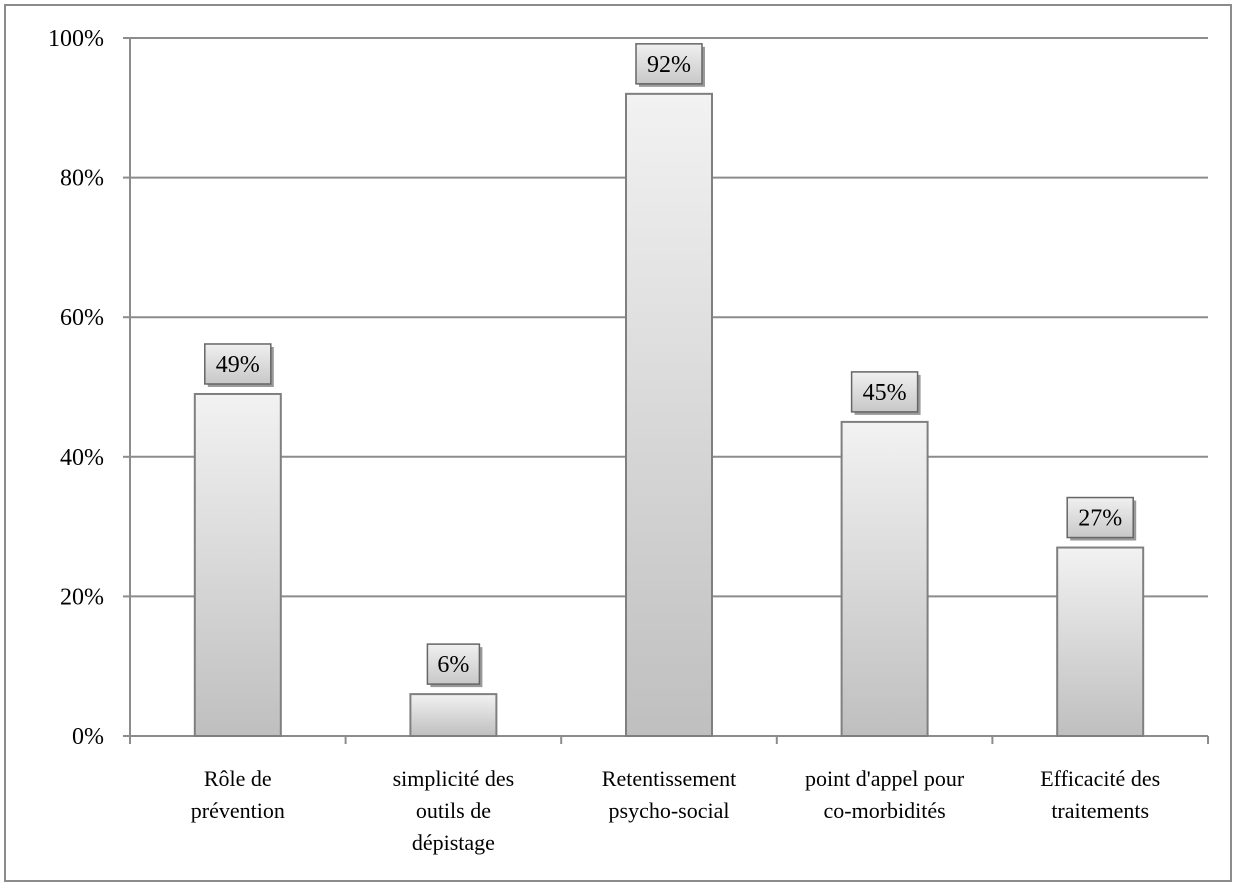 This screenshot has height=888, width=1238. What do you see at coordinates (885, 778) in the screenshot?
I see `x-category-label: point d'appel pour` at bounding box center [885, 778].